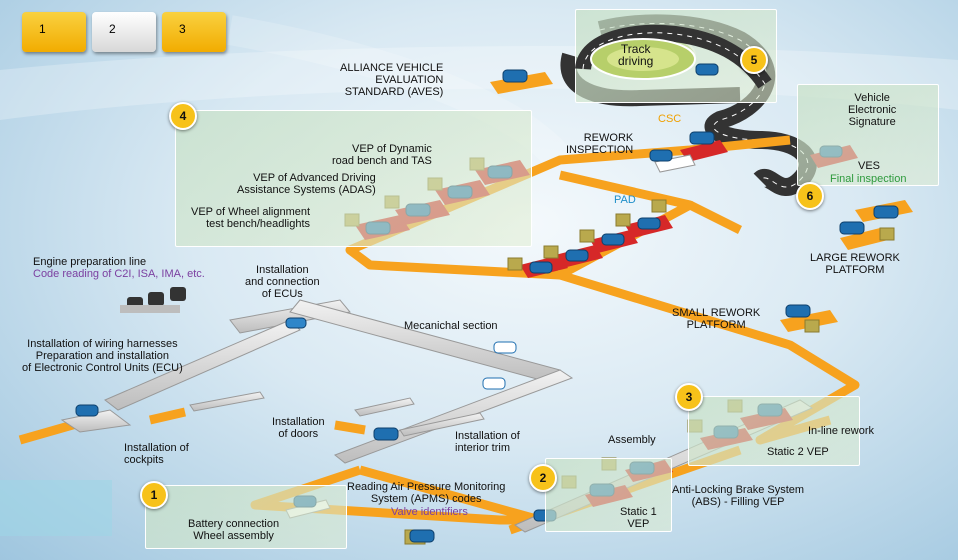 The image size is (958, 560). What do you see at coordinates (872, 110) in the screenshot?
I see `ves-title-label: Vehicle Electronic Signature` at bounding box center [872, 110].